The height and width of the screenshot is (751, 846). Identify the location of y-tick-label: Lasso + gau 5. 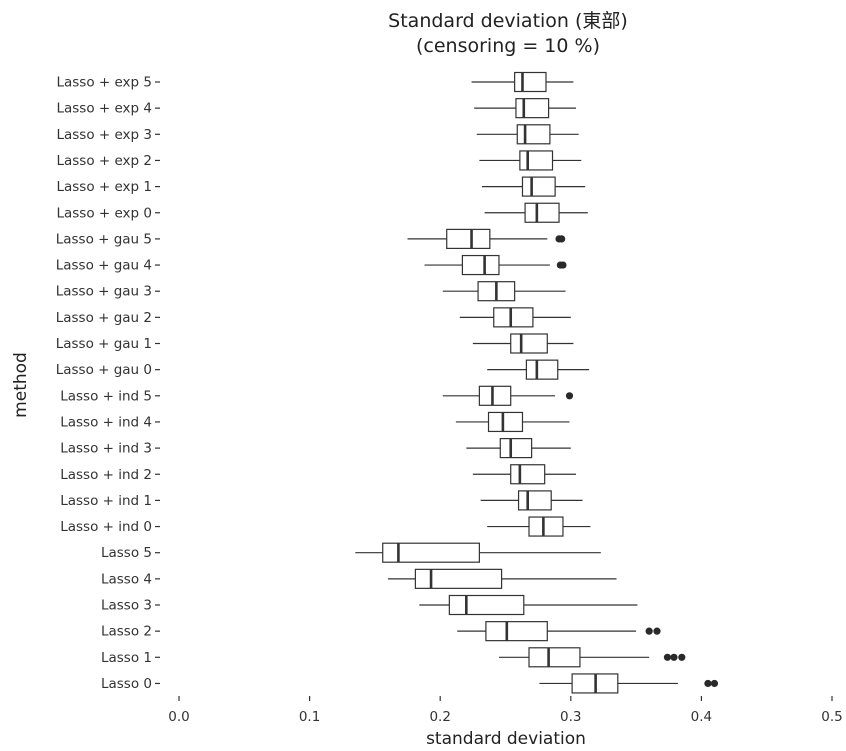
(104, 239).